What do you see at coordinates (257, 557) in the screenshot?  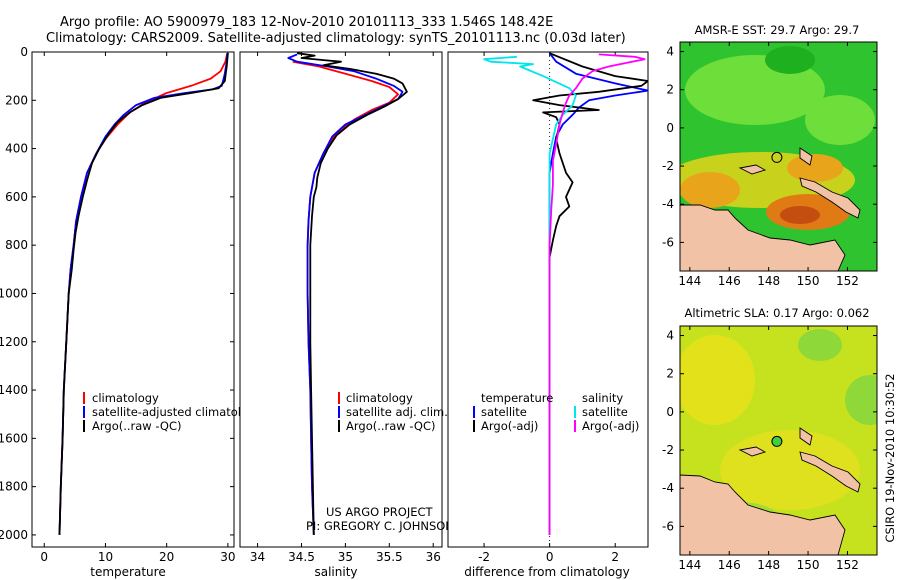 I see `x-tick-label: 34` at bounding box center [257, 557].